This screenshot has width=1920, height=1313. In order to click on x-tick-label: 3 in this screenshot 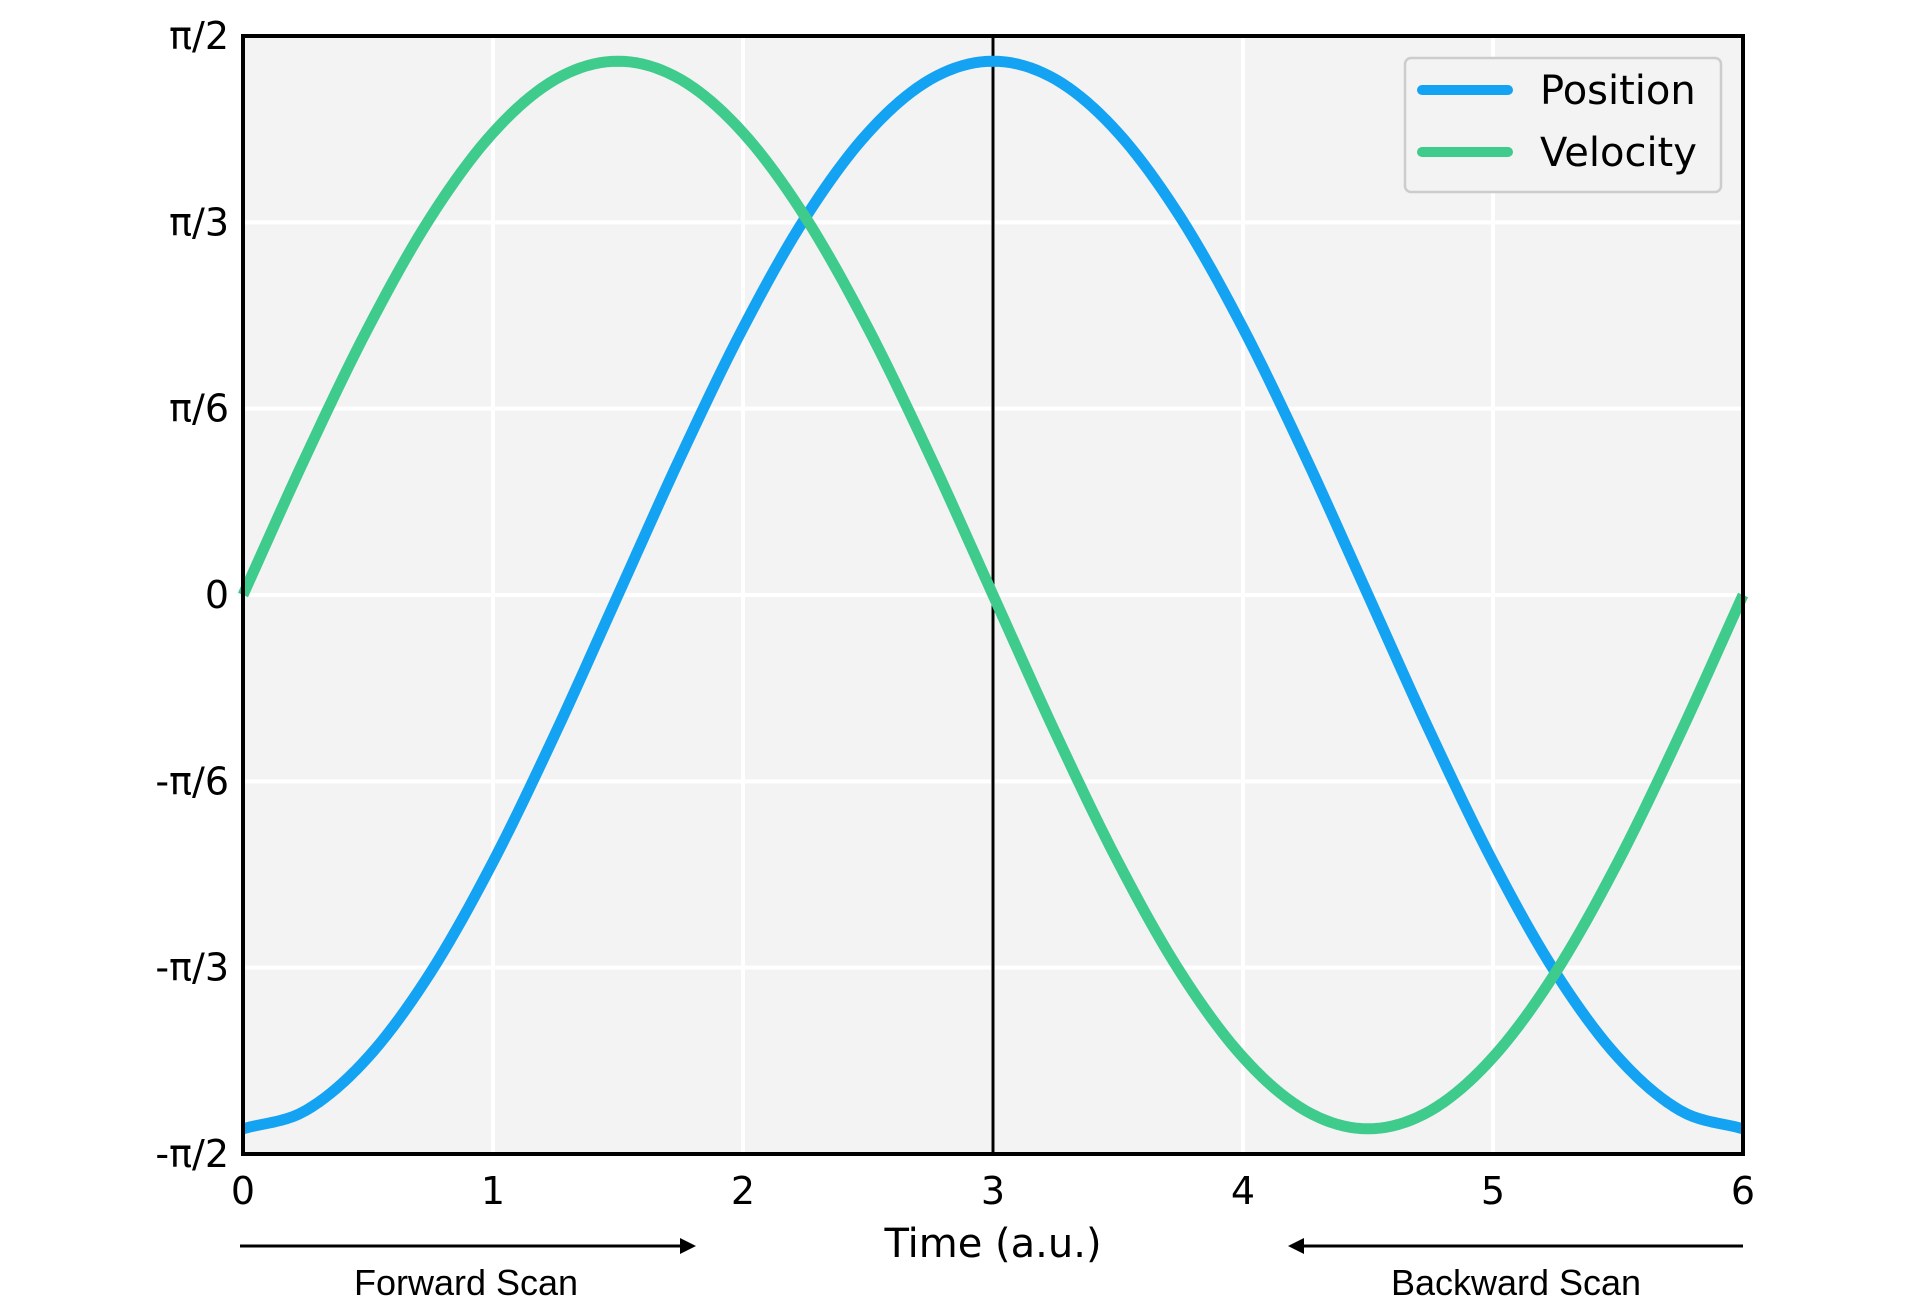, I will do `click(993, 1191)`.